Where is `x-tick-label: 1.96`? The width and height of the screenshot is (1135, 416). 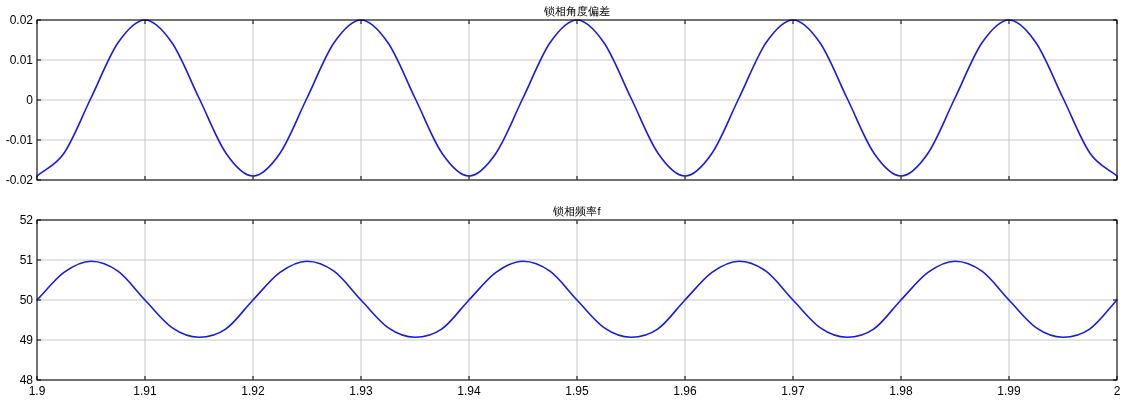 x-tick-label: 1.96 is located at coordinates (685, 391).